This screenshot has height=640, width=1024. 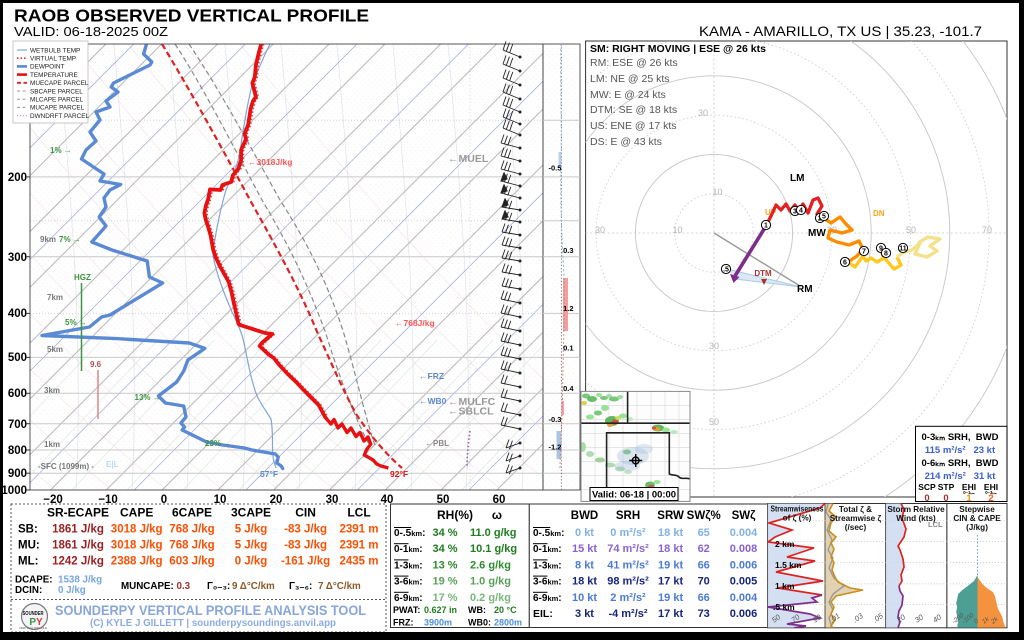 What do you see at coordinates (584, 614) in the screenshot?
I see `svg-text: 3 kt` at bounding box center [584, 614].